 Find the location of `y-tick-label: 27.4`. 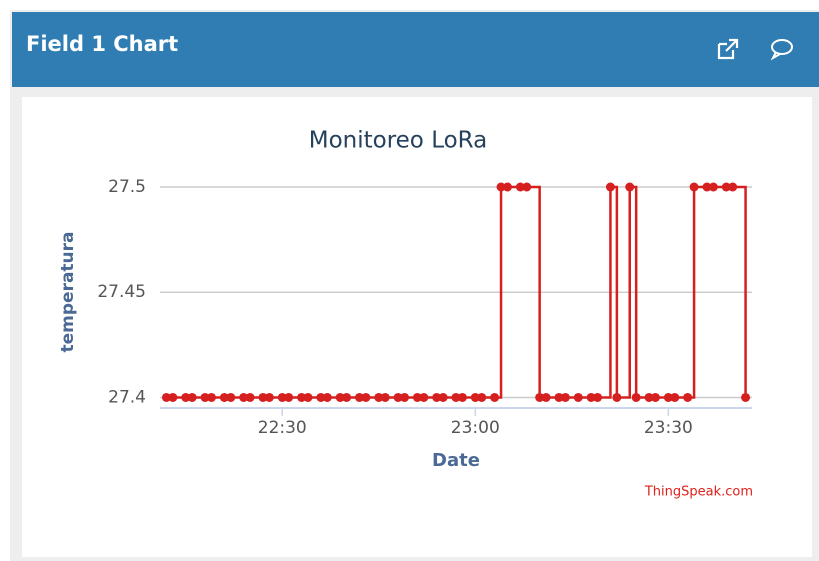

y-tick-label: 27.4 is located at coordinates (127, 397).